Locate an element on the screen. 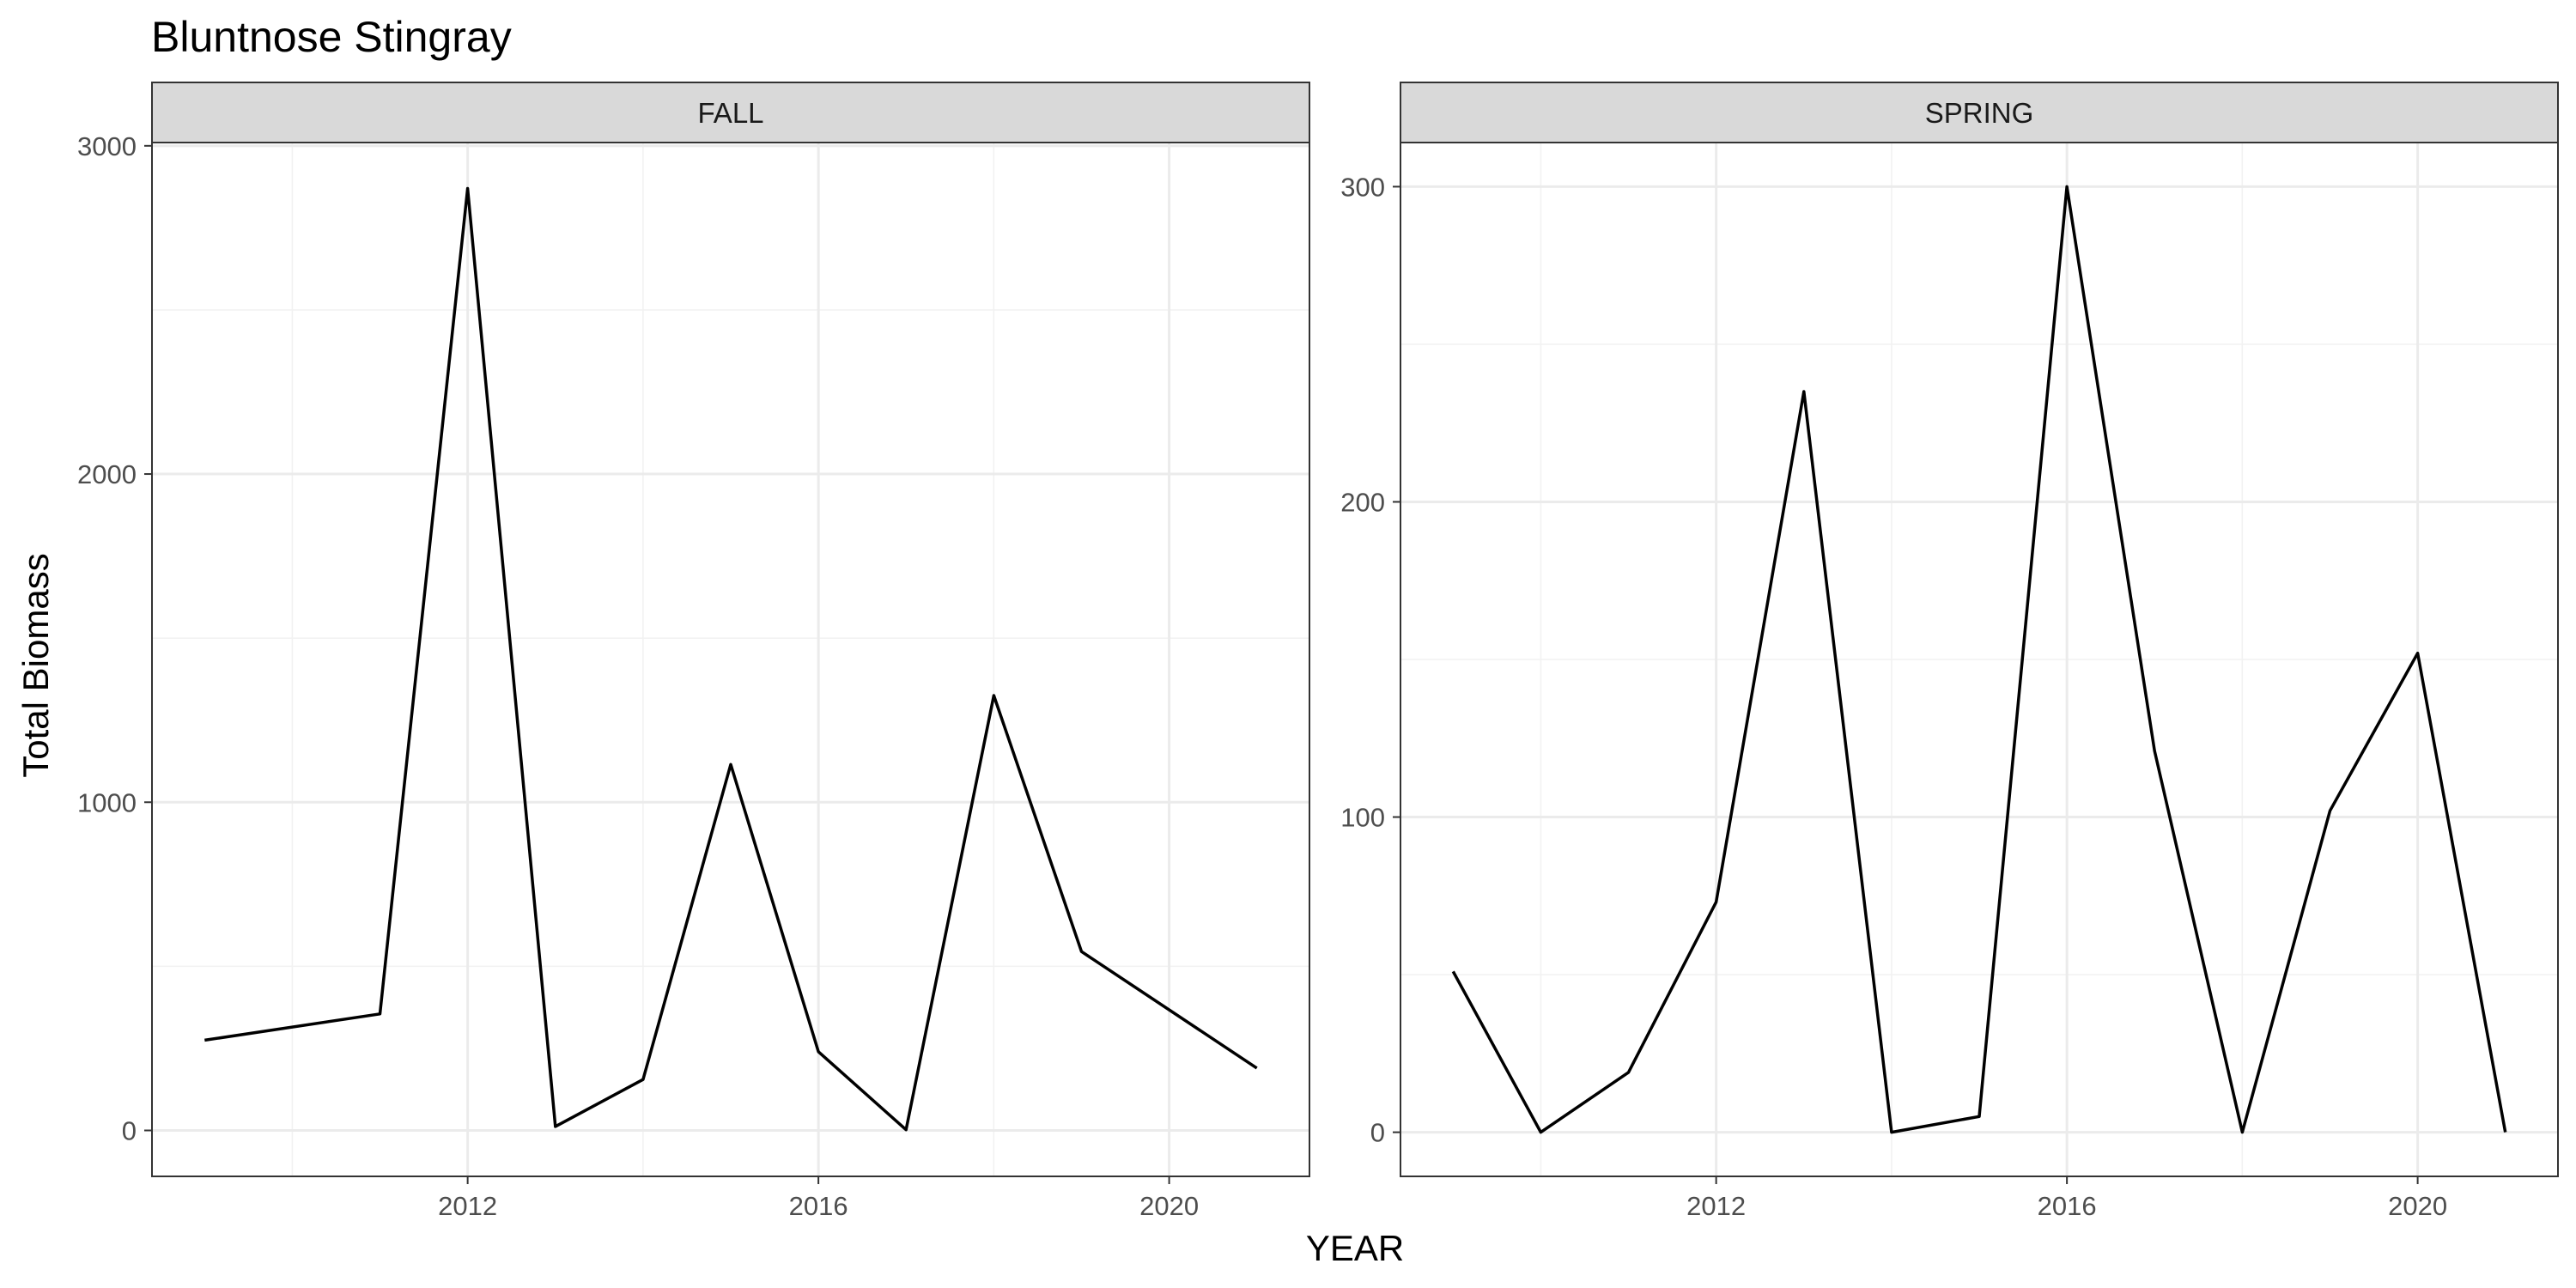 This screenshot has width=2576, height=1288. facet-strip-label: SPRING is located at coordinates (1980, 113).